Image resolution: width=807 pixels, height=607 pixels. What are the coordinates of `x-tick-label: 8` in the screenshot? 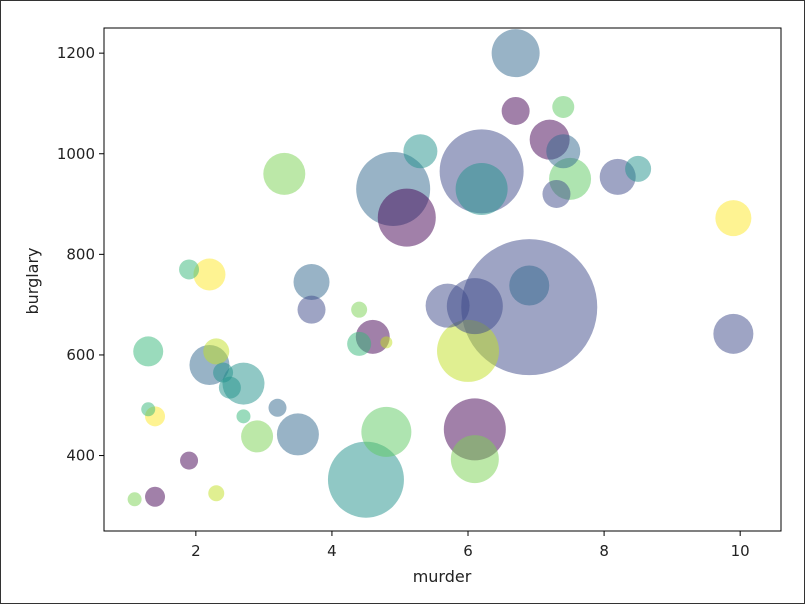 It's located at (604, 551).